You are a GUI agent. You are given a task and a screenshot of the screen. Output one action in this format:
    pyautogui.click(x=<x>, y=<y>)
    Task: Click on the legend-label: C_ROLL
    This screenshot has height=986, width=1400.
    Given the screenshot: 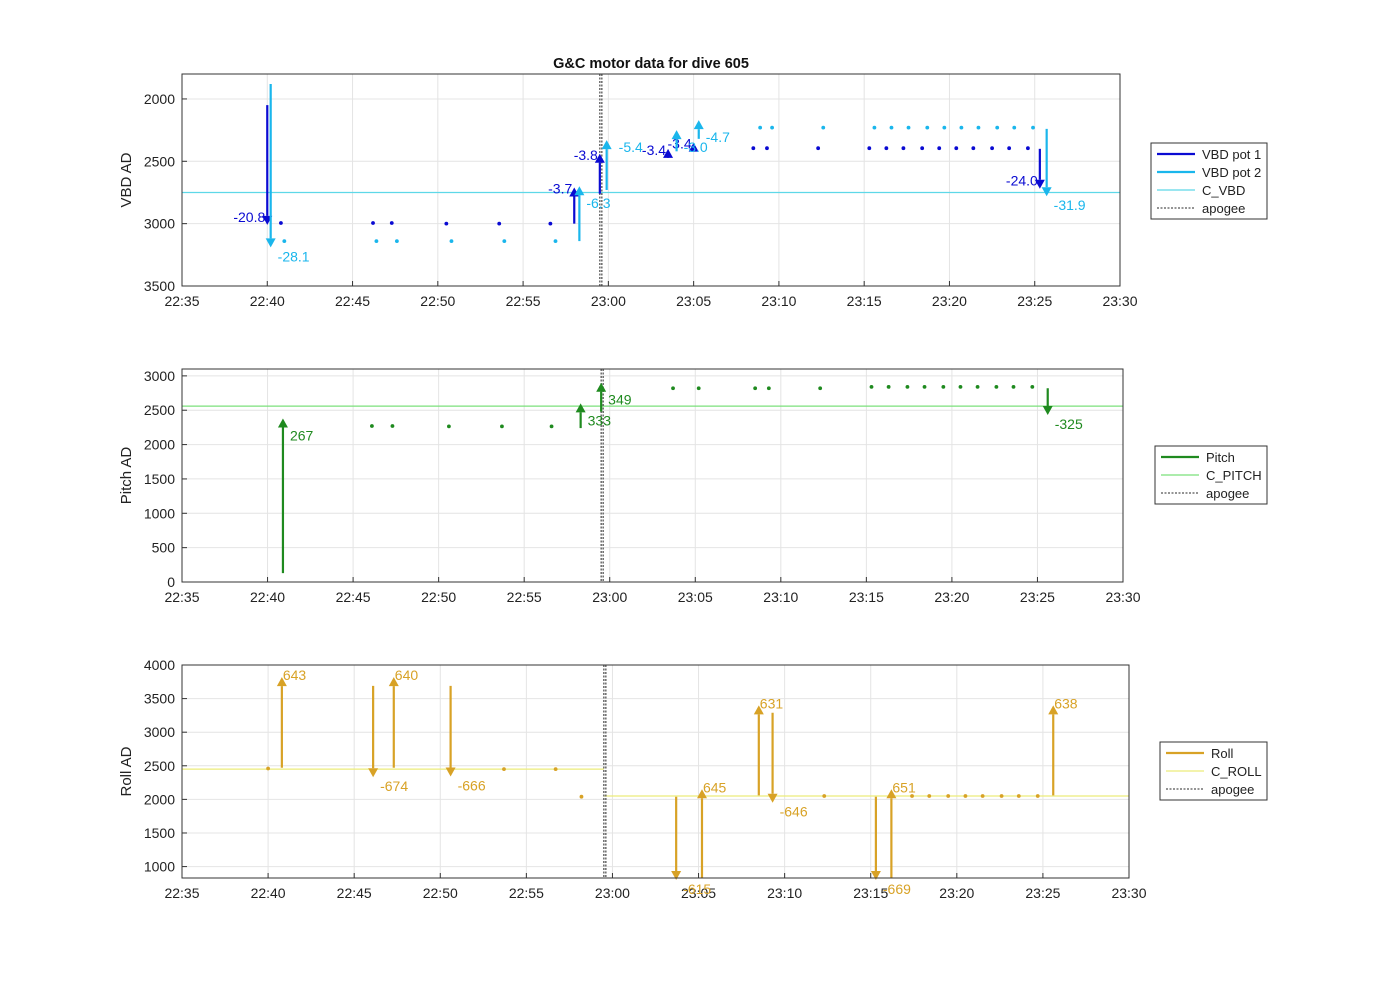 What is the action you would take?
    pyautogui.click(x=1236, y=771)
    